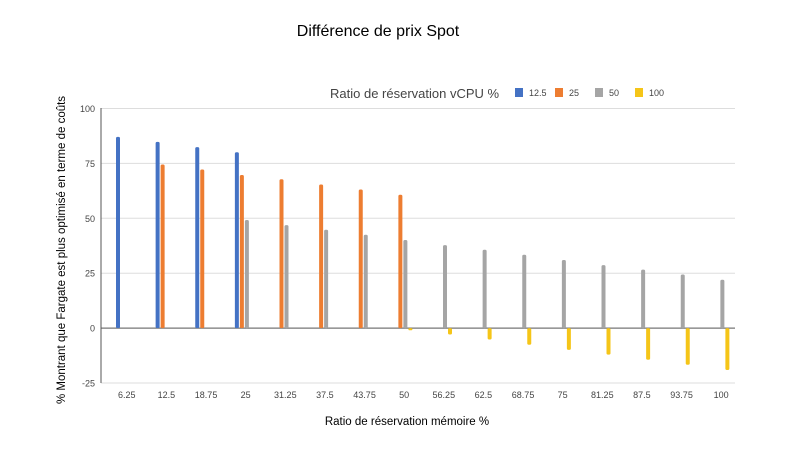  I want to click on x-tick-label: 50, so click(404, 395).